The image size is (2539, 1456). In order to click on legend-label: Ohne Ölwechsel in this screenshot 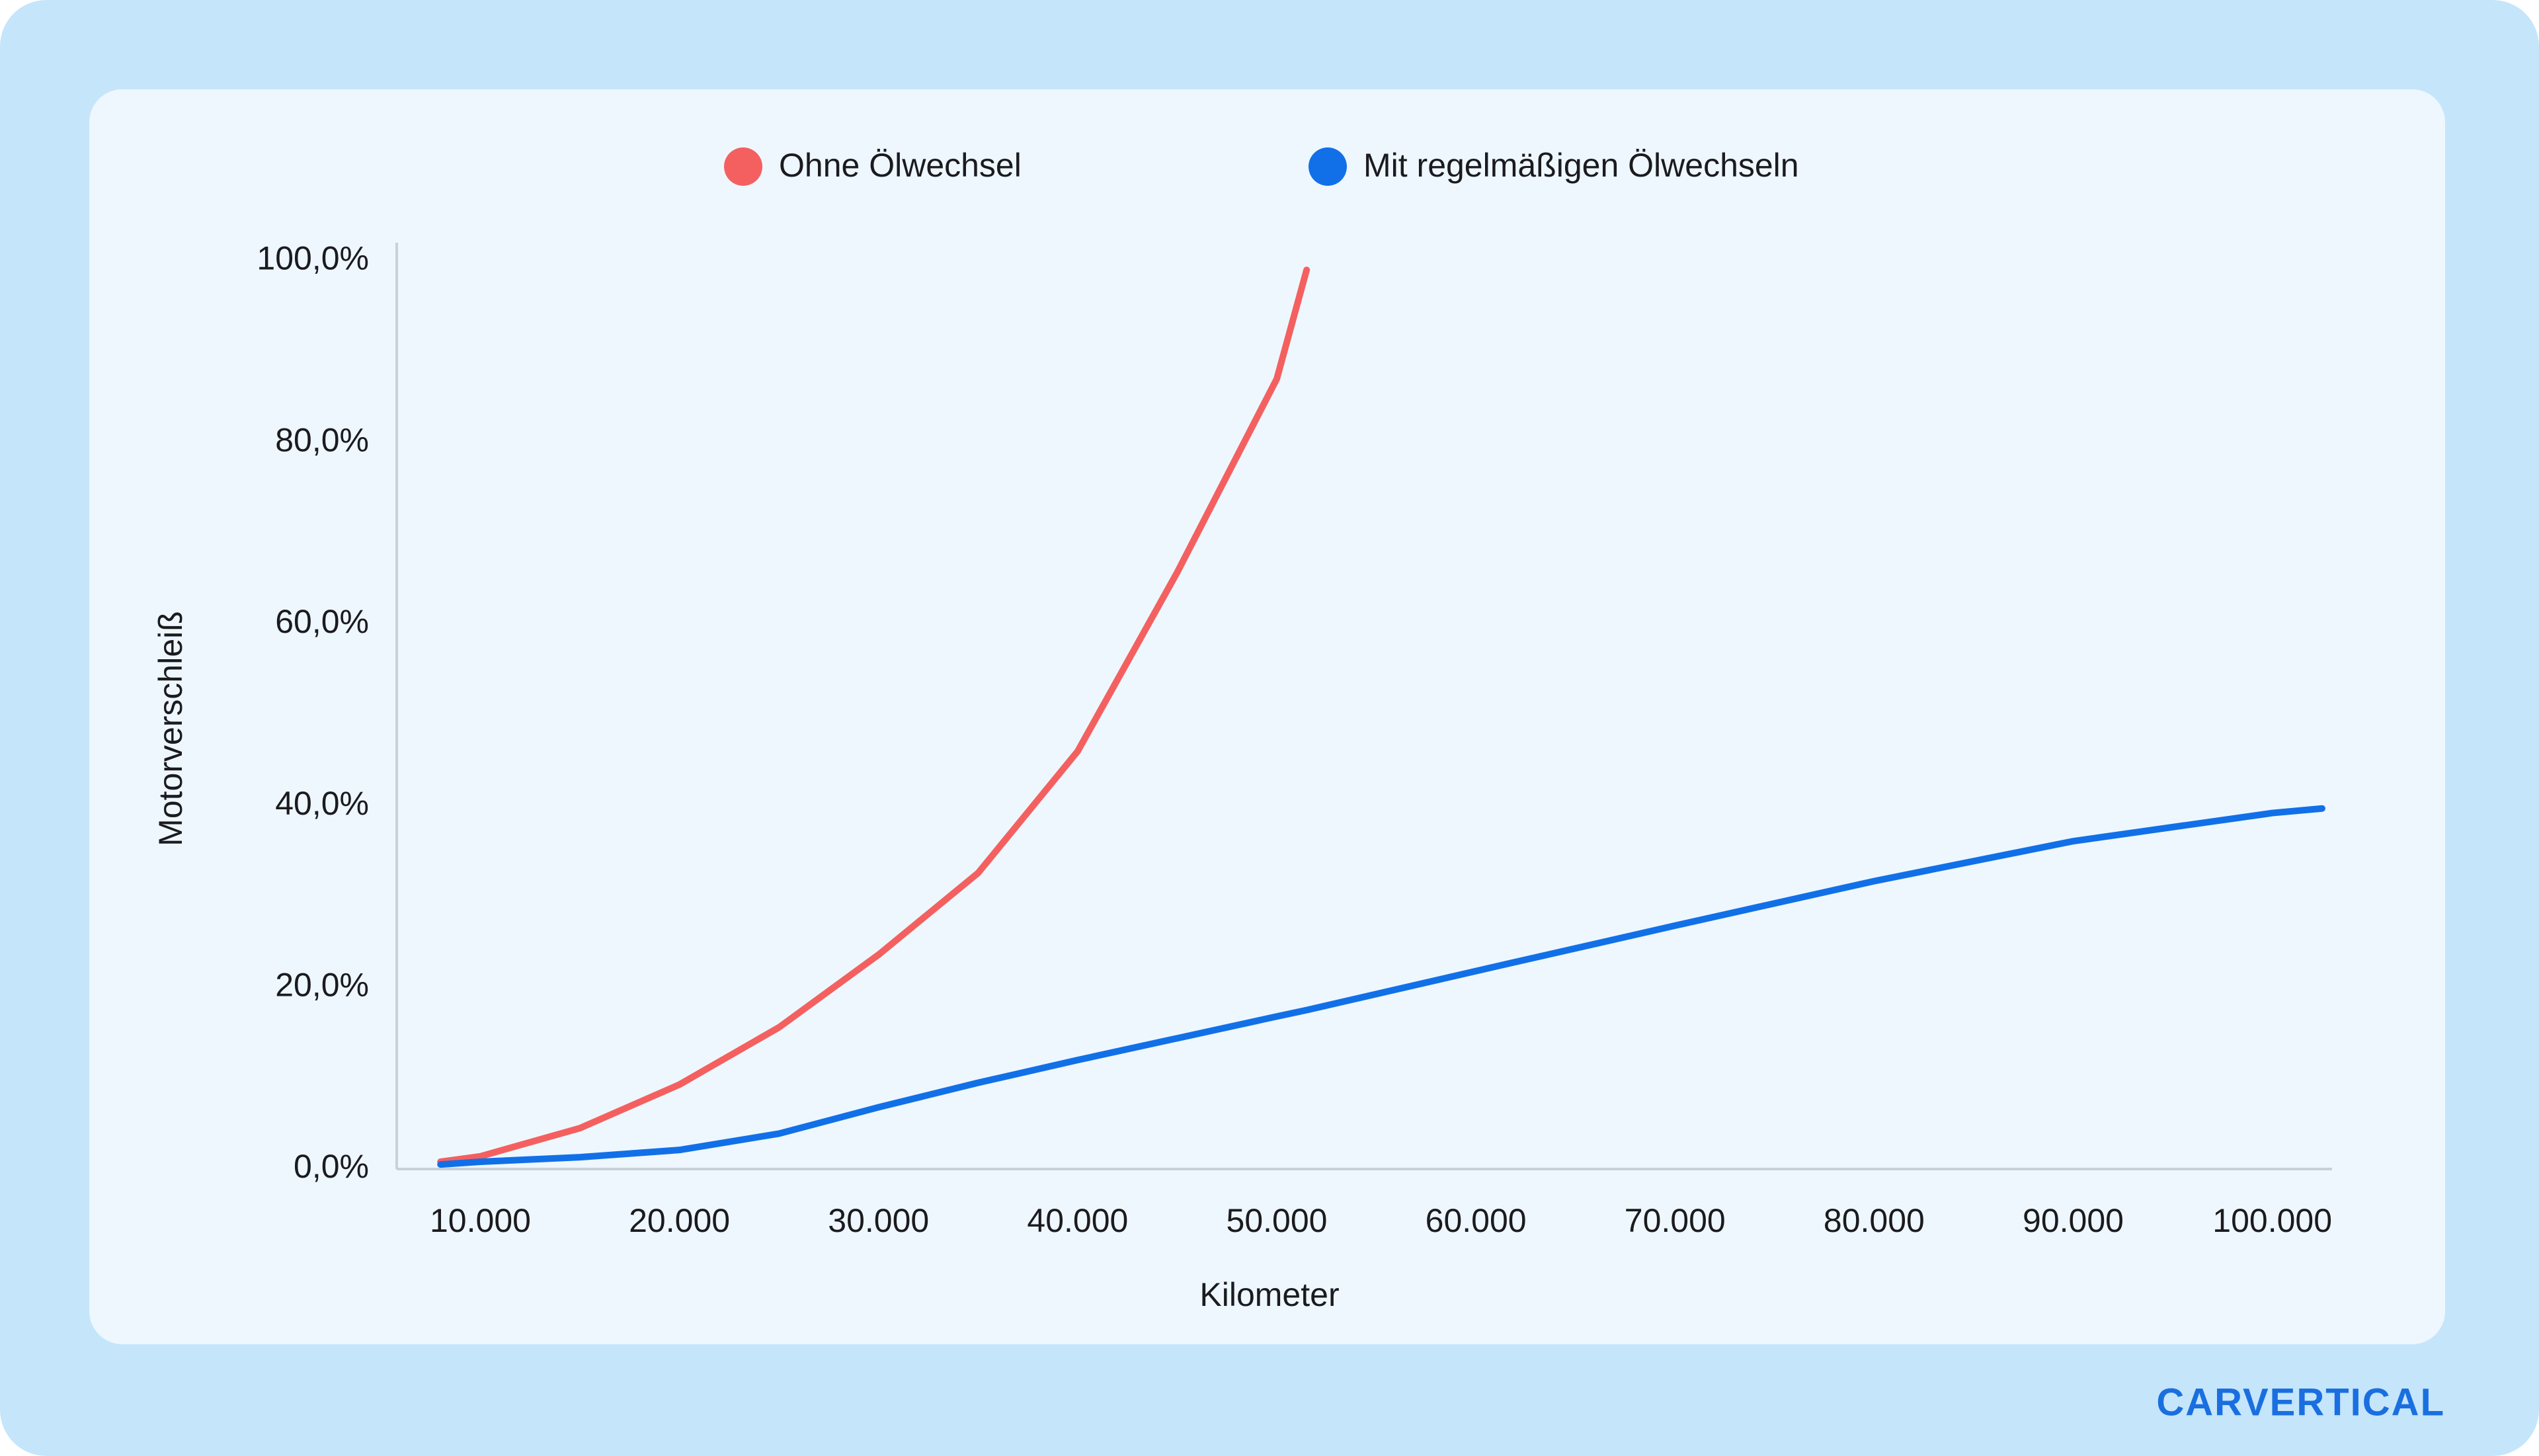, I will do `click(900, 165)`.